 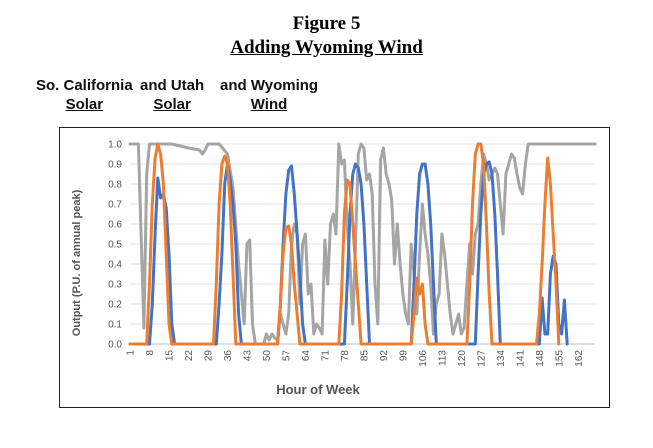 I want to click on x-tick-label: 71, so click(x=325, y=356).